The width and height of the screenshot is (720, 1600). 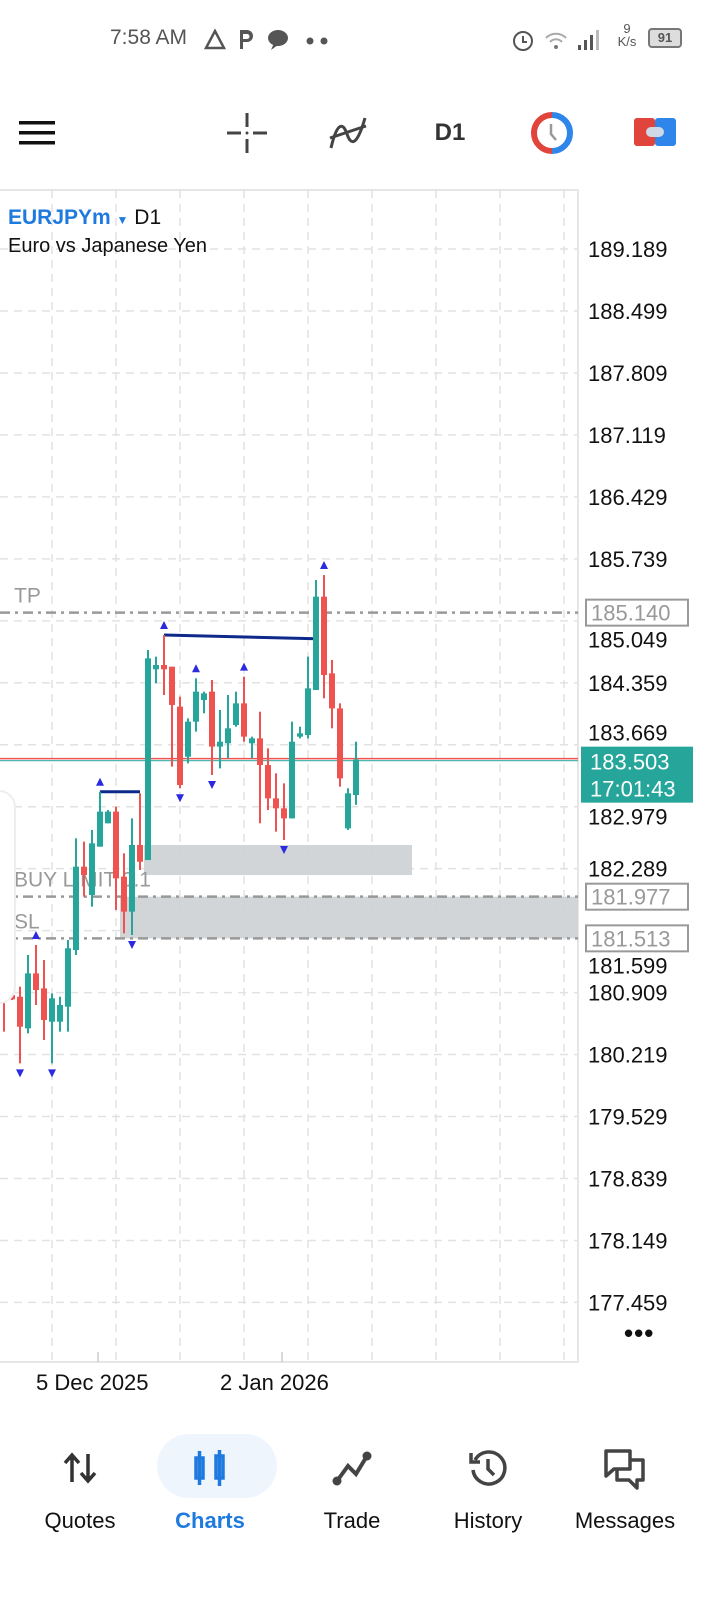 What do you see at coordinates (80, 1468) in the screenshot?
I see `quotes-icon` at bounding box center [80, 1468].